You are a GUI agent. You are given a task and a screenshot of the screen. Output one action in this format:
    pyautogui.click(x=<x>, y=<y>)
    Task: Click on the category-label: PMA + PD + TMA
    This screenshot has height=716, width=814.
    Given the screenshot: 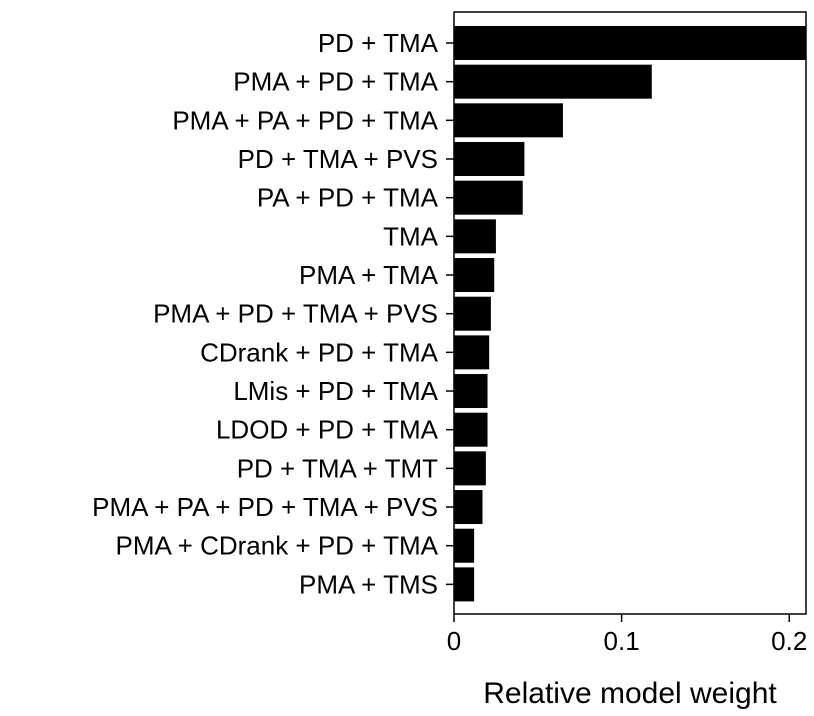 What is the action you would take?
    pyautogui.click(x=335, y=82)
    